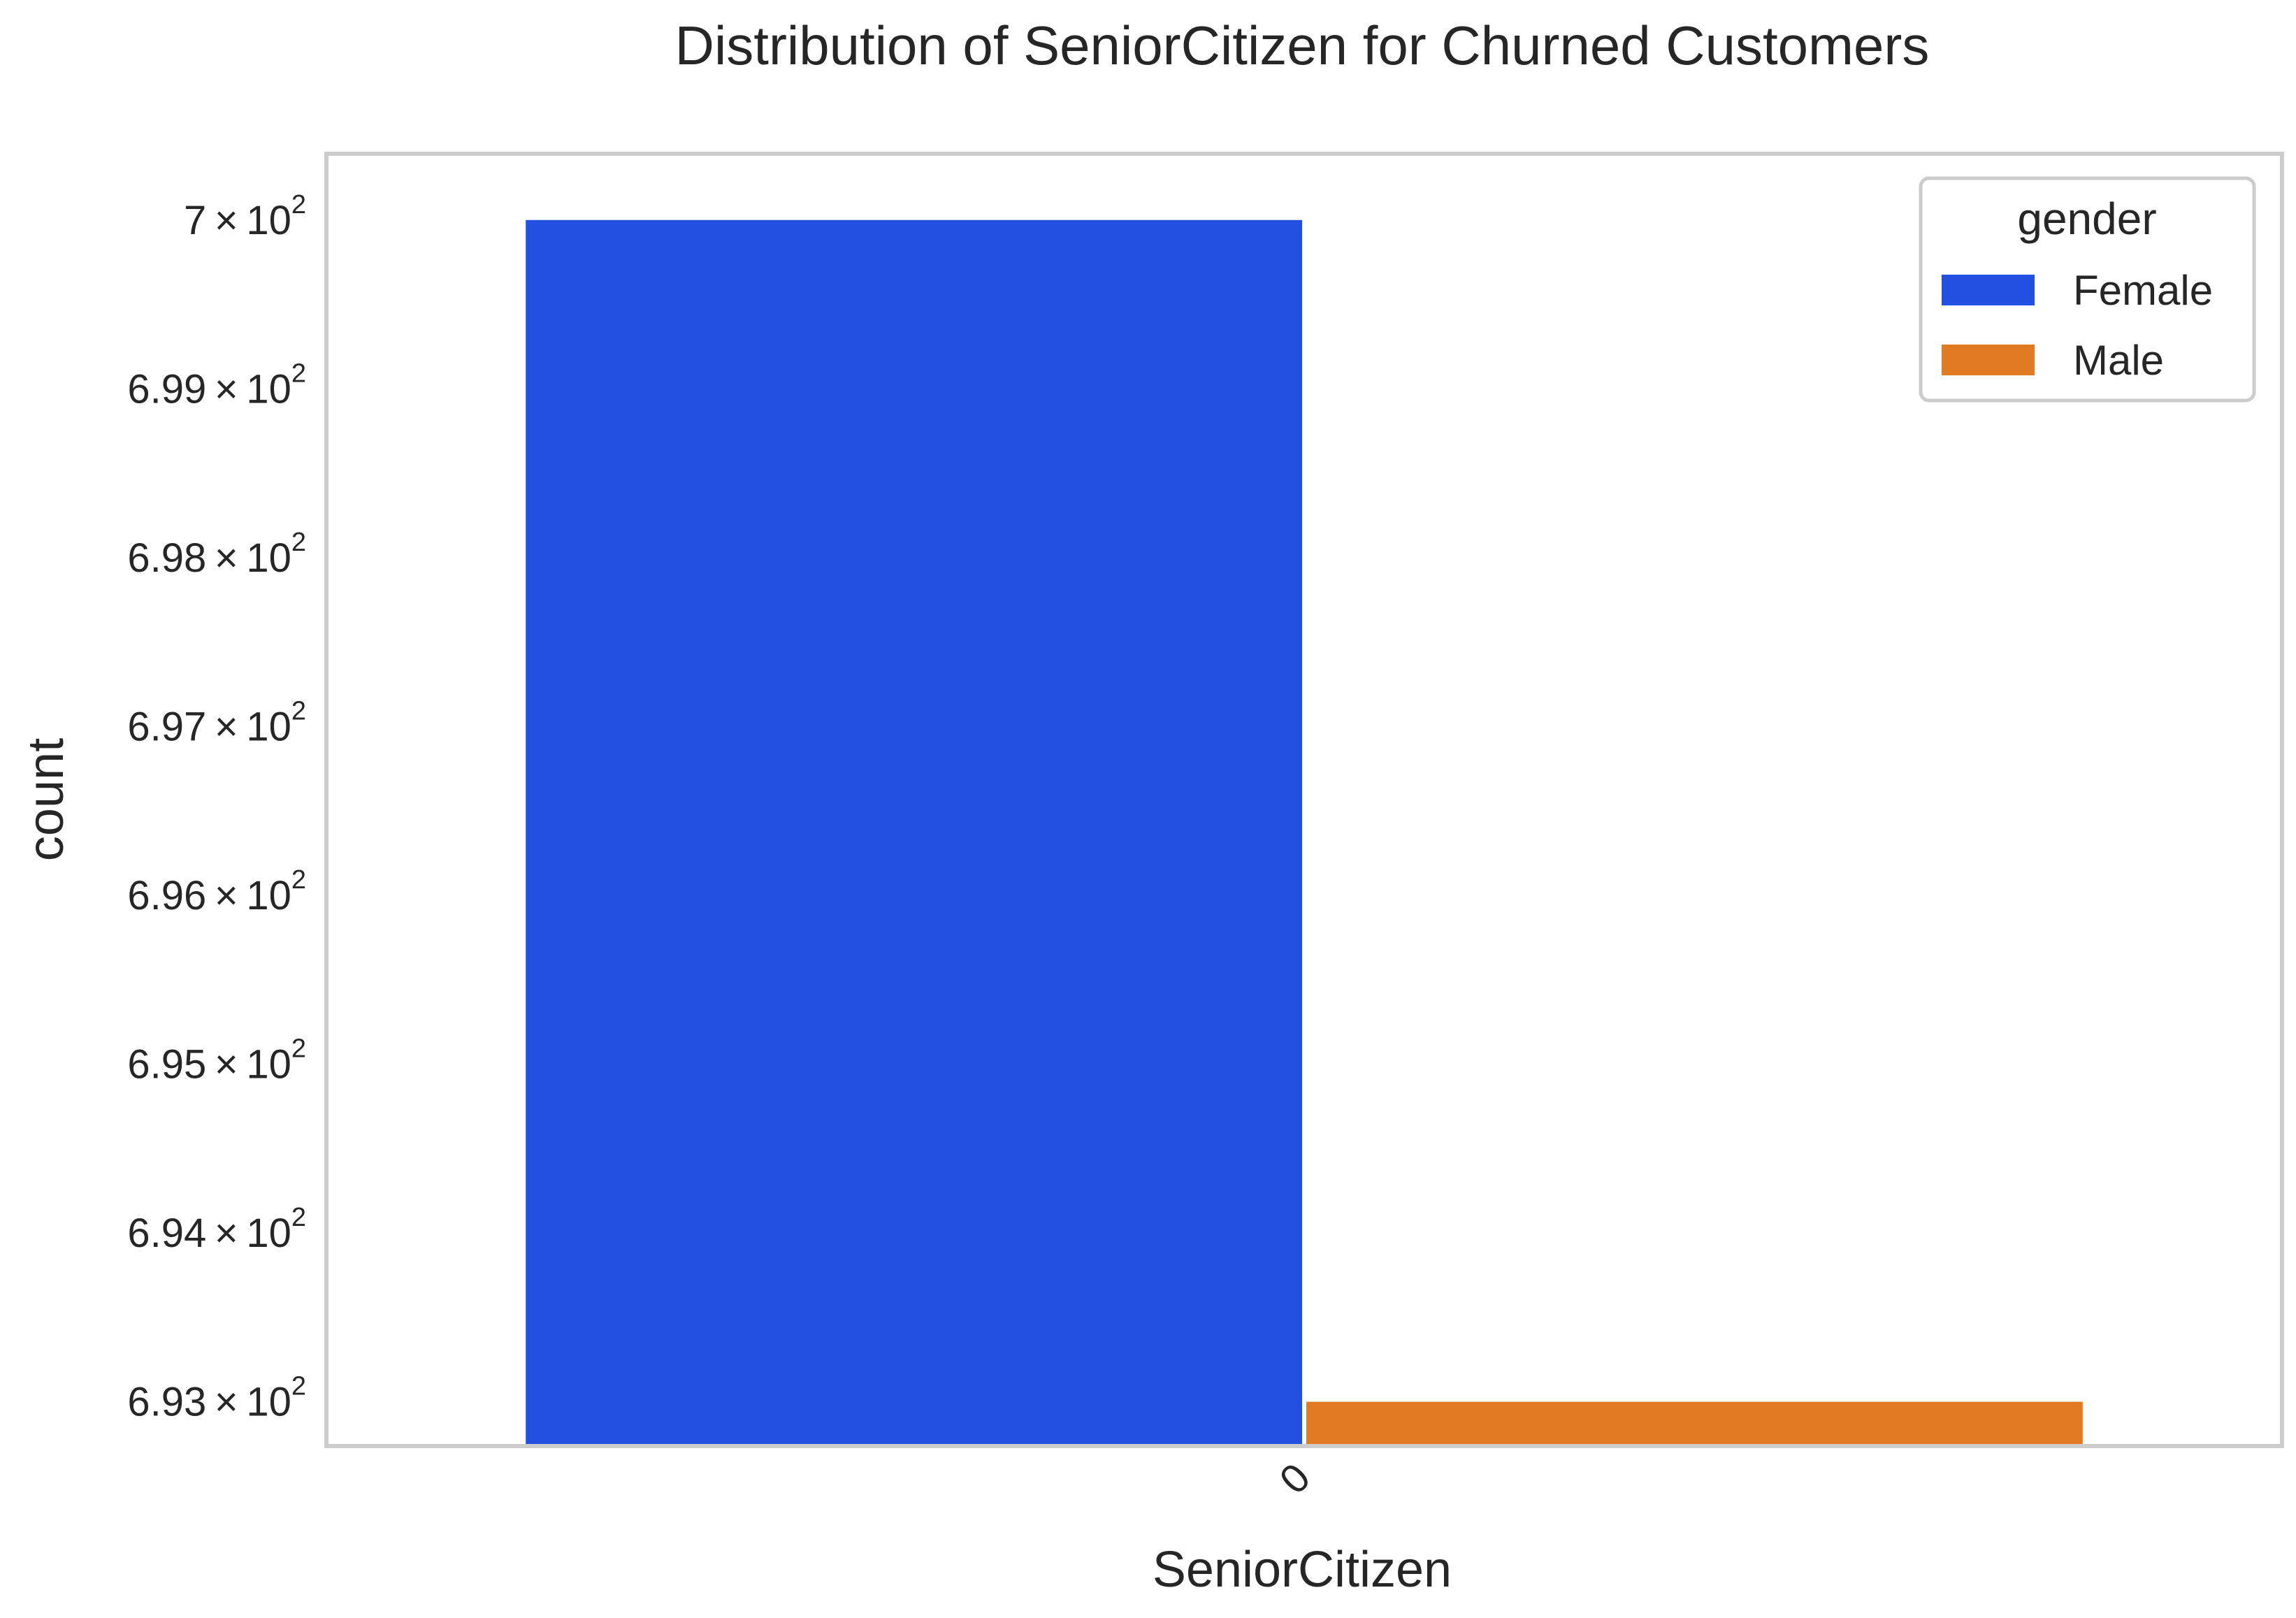 This screenshot has height=1618, width=2296. Describe the element at coordinates (216, 554) in the screenshot. I see `y-tick-label: 6.98 × 10²` at that location.